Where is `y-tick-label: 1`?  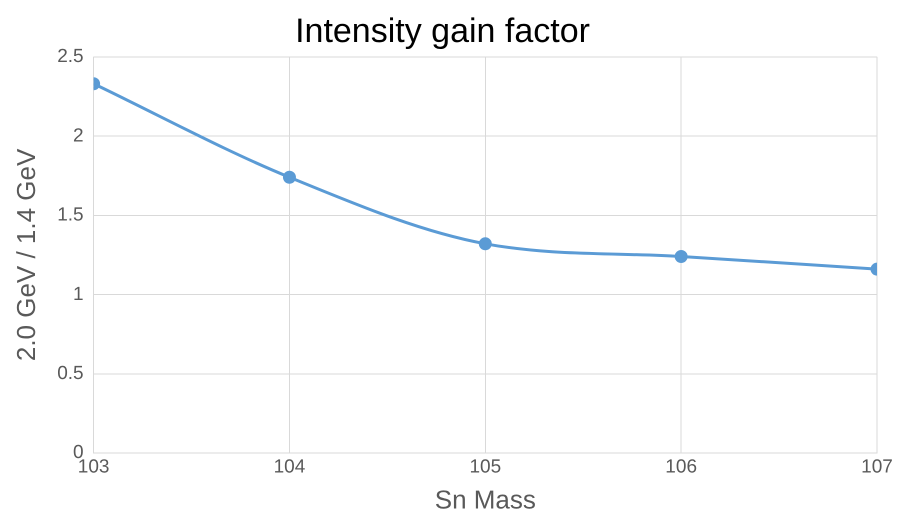 y-tick-label: 1 is located at coordinates (78, 294).